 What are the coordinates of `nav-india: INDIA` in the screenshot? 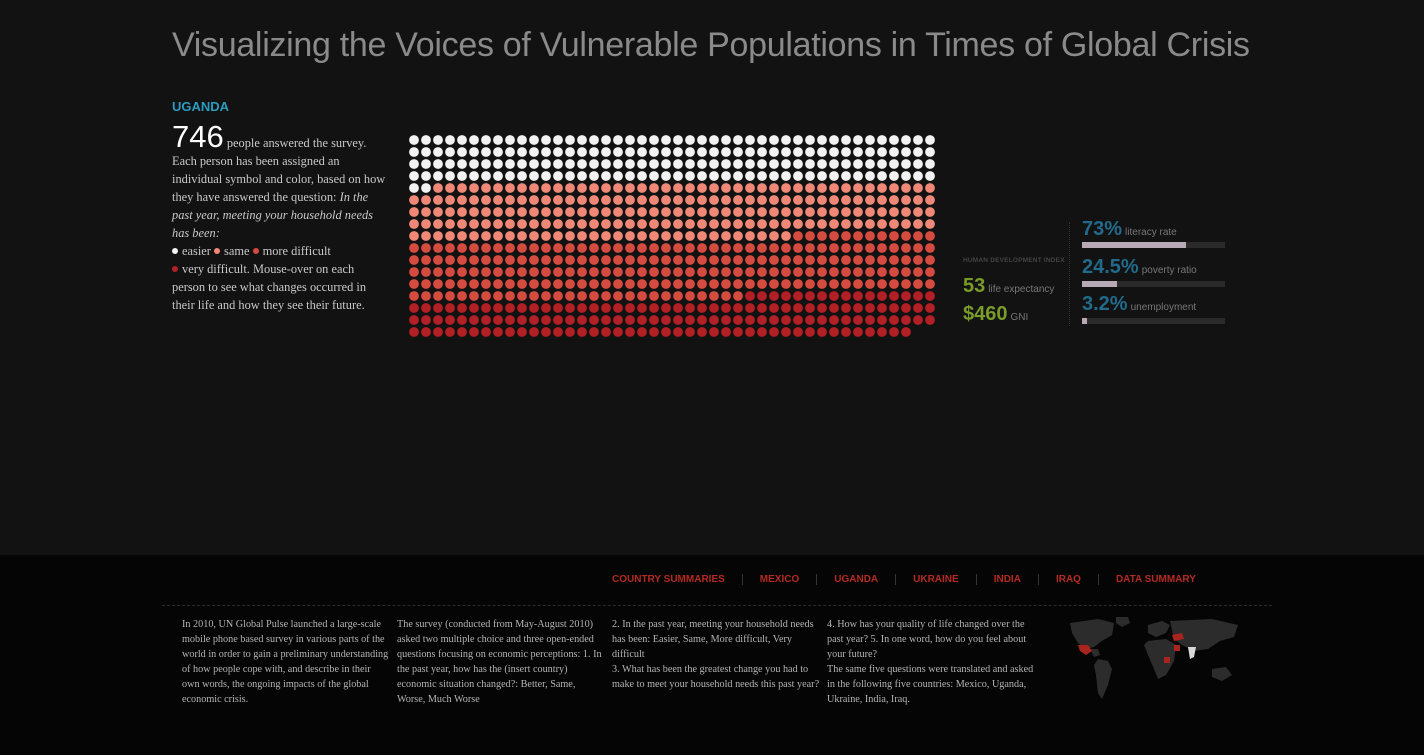 It's located at (1006, 579).